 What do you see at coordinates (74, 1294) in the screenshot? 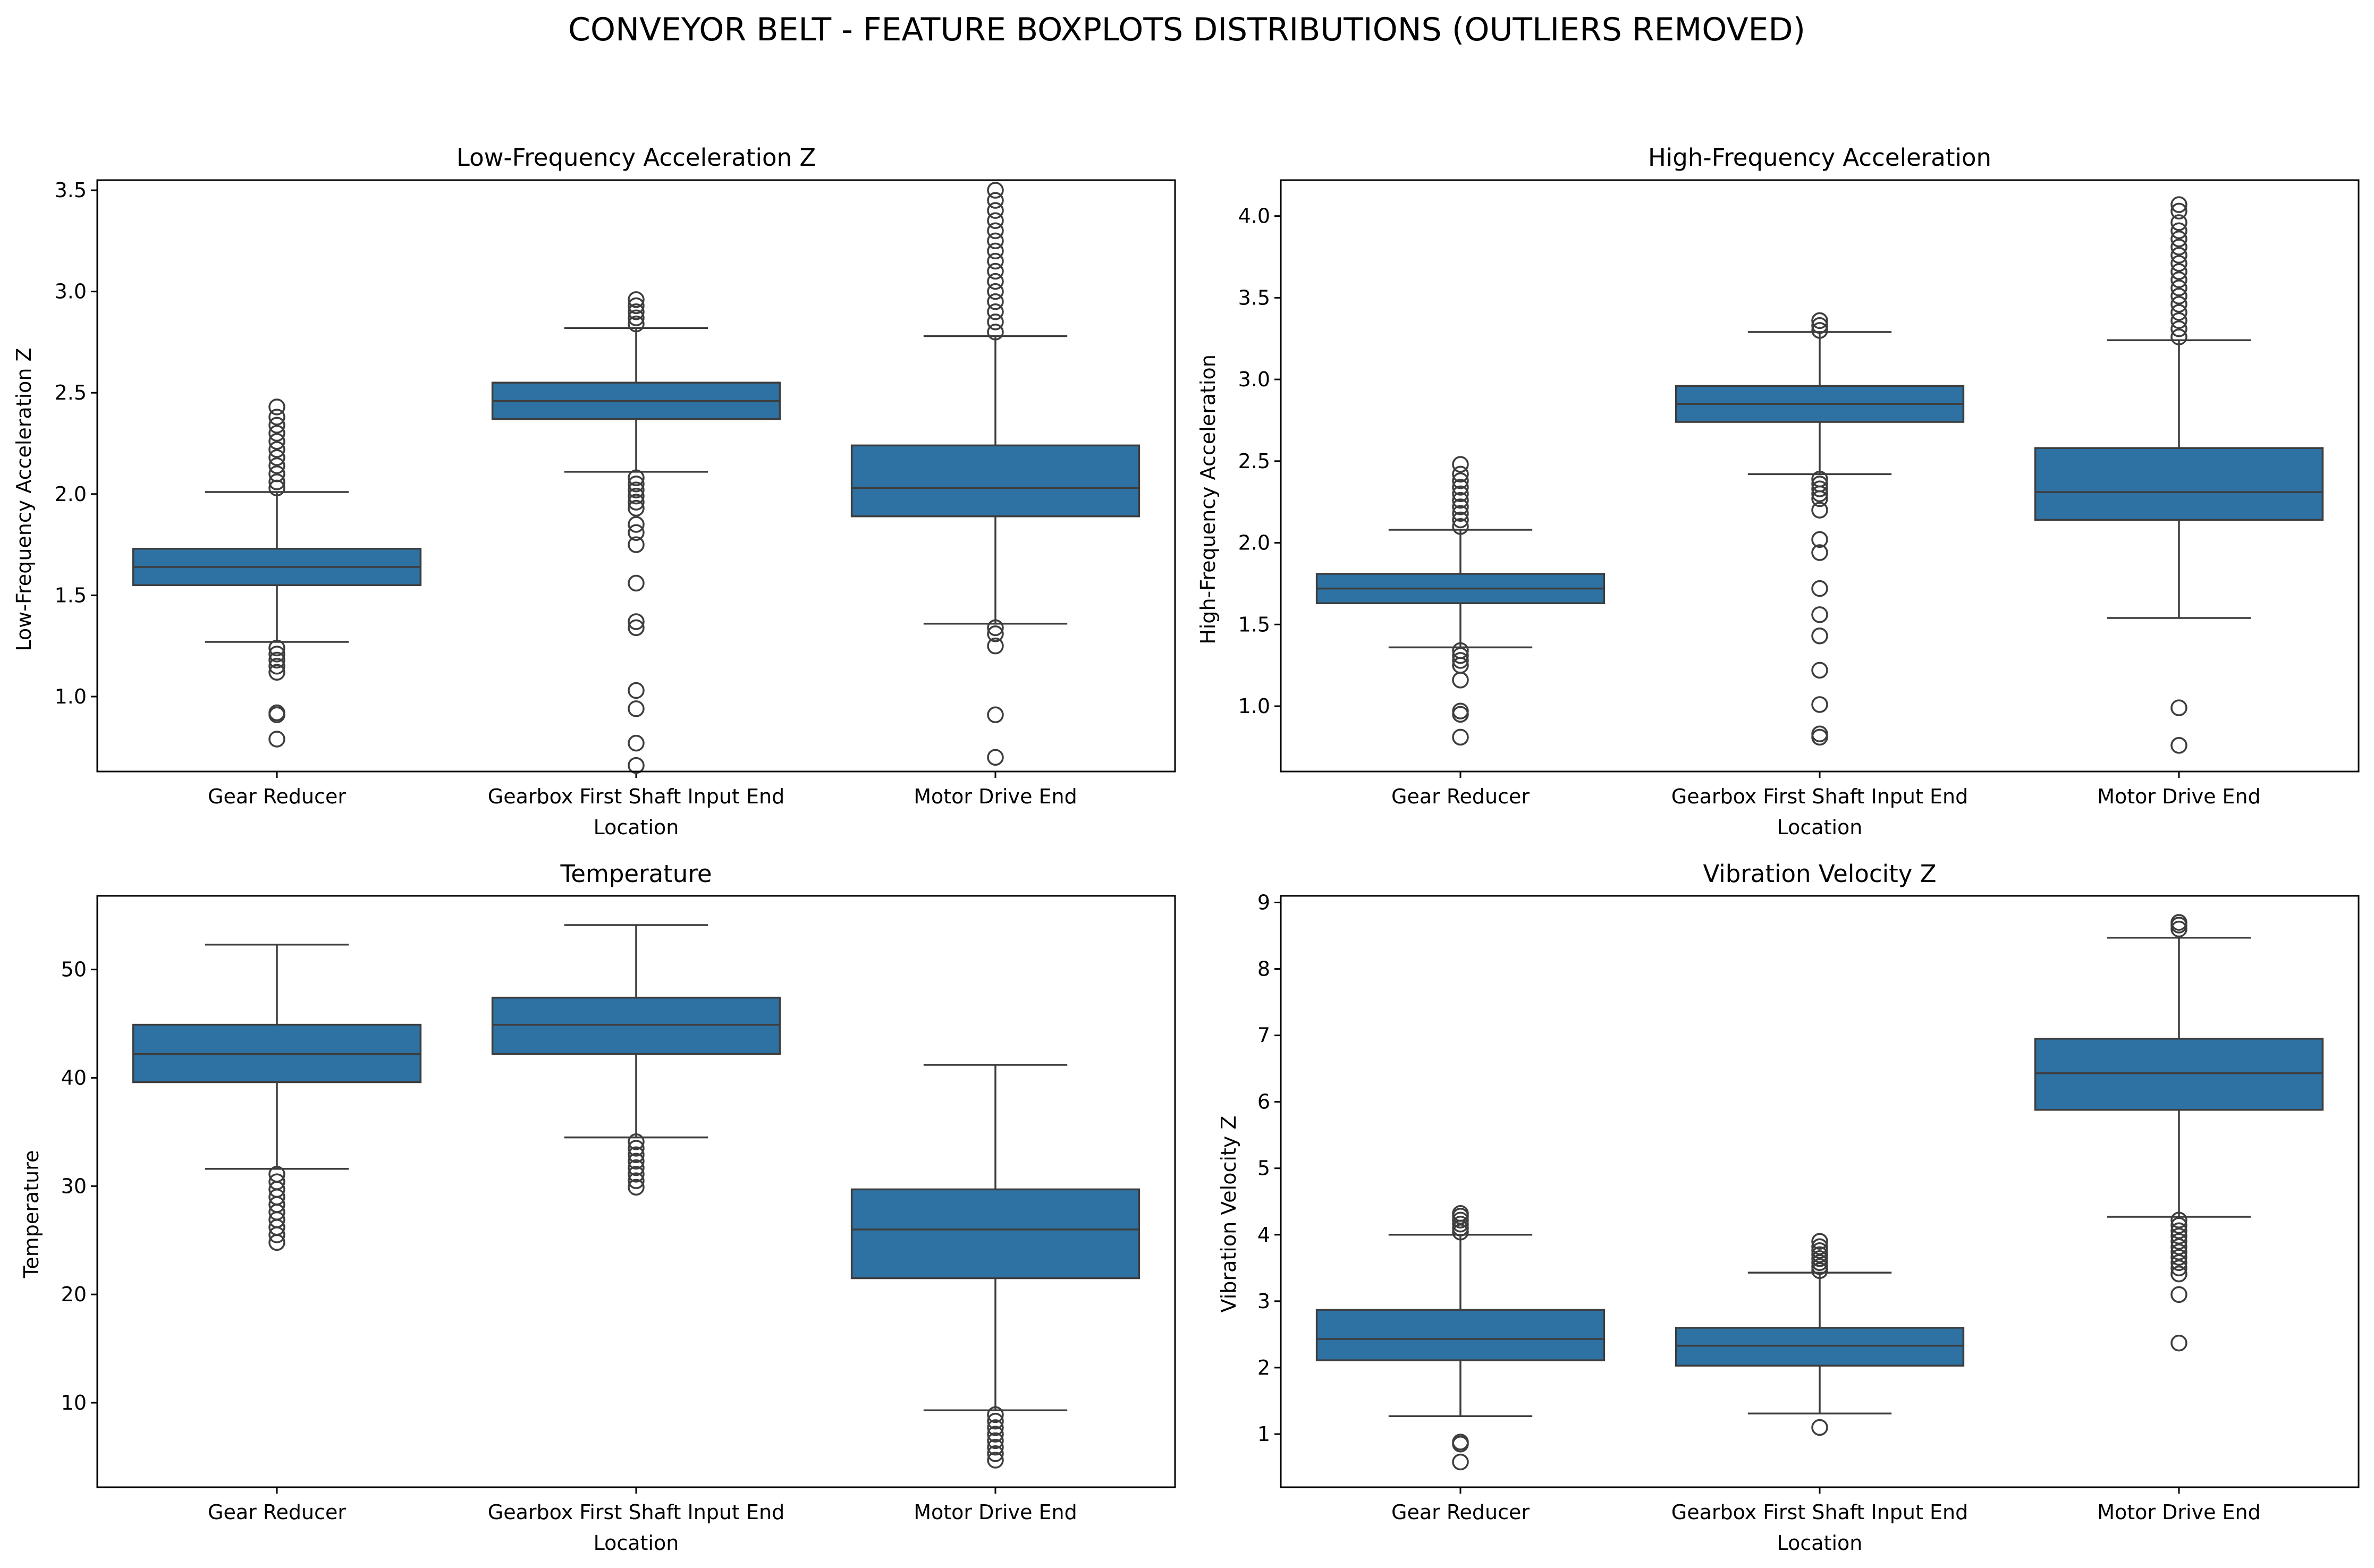
I see `y-tick-label: 20` at bounding box center [74, 1294].